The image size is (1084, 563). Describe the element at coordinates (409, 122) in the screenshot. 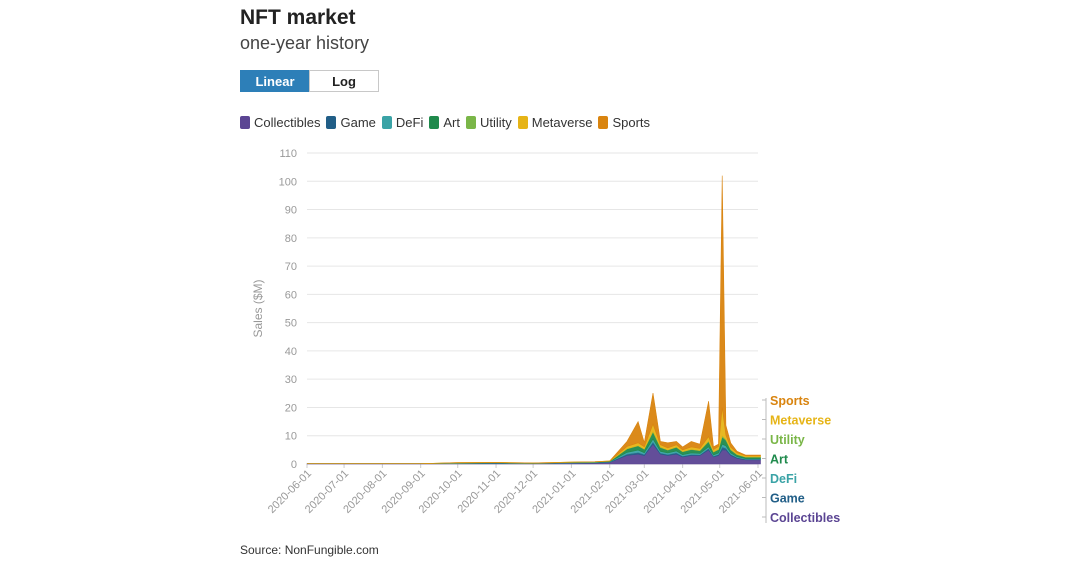

I see `legend-label: DeFi` at that location.